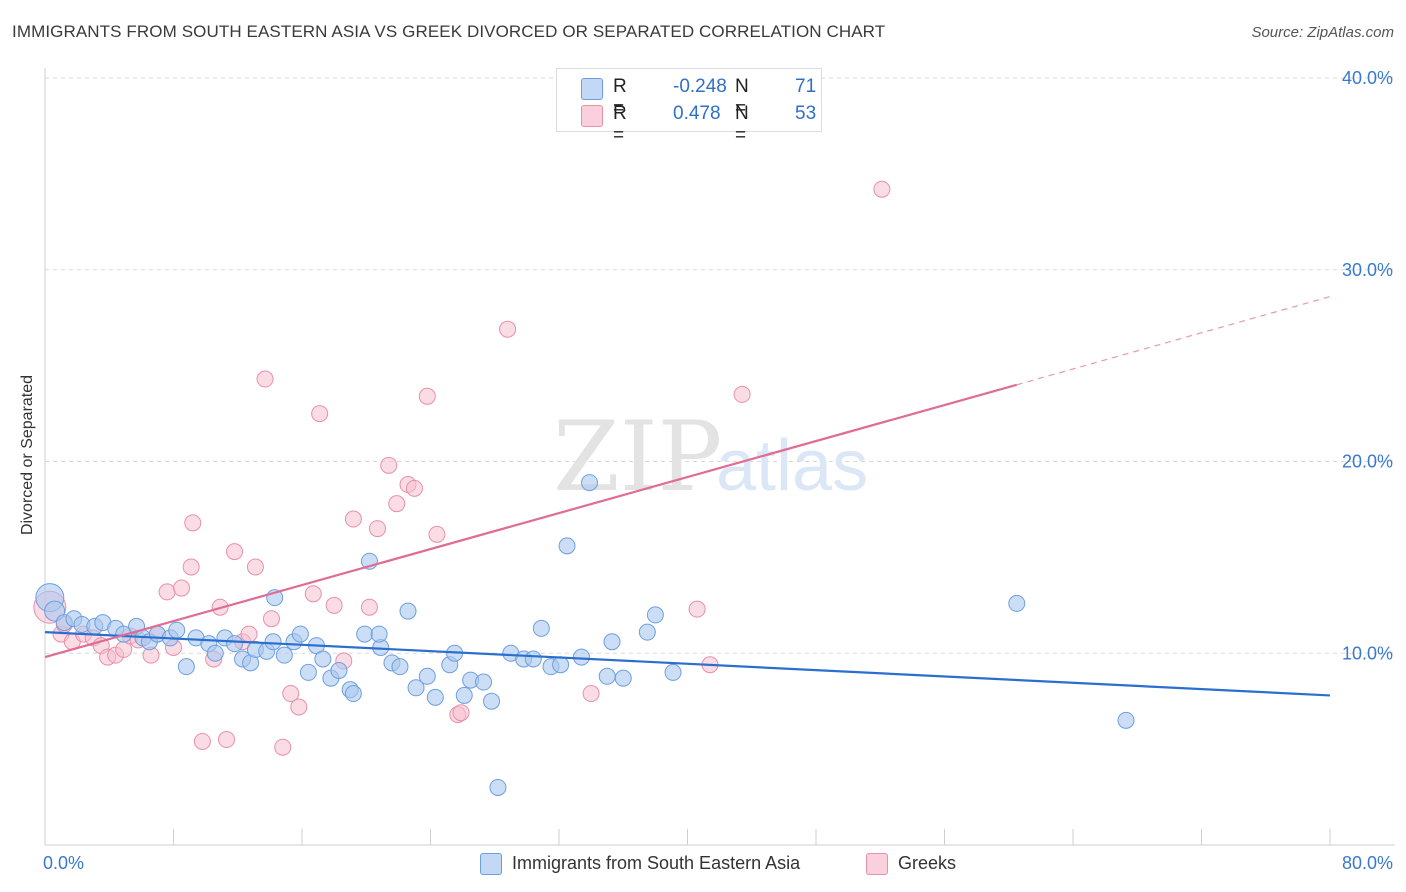  I want to click on greeks-trend-extension, so click(1173, 341).